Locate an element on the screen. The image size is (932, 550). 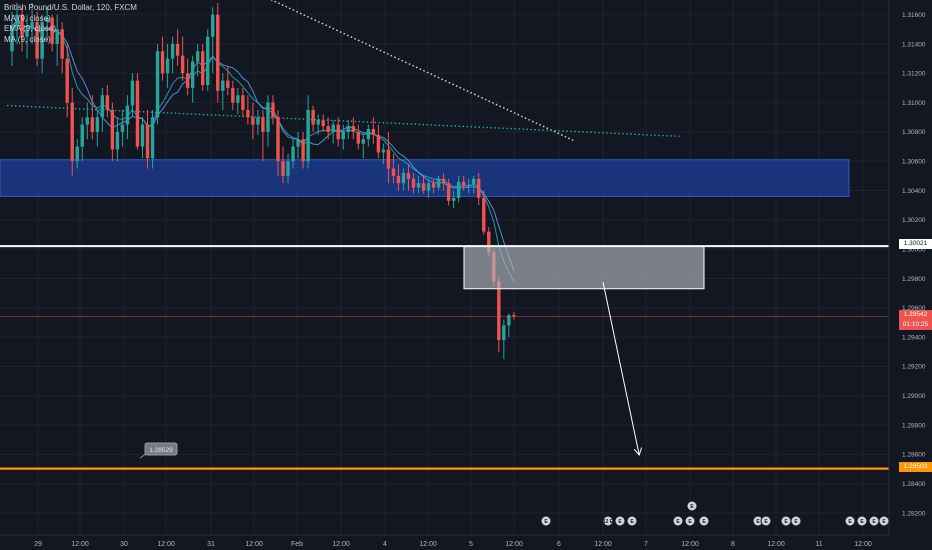
legend-symbol: British Pound/U.S. Dollar, 120, FXCM is located at coordinates (70, 7).